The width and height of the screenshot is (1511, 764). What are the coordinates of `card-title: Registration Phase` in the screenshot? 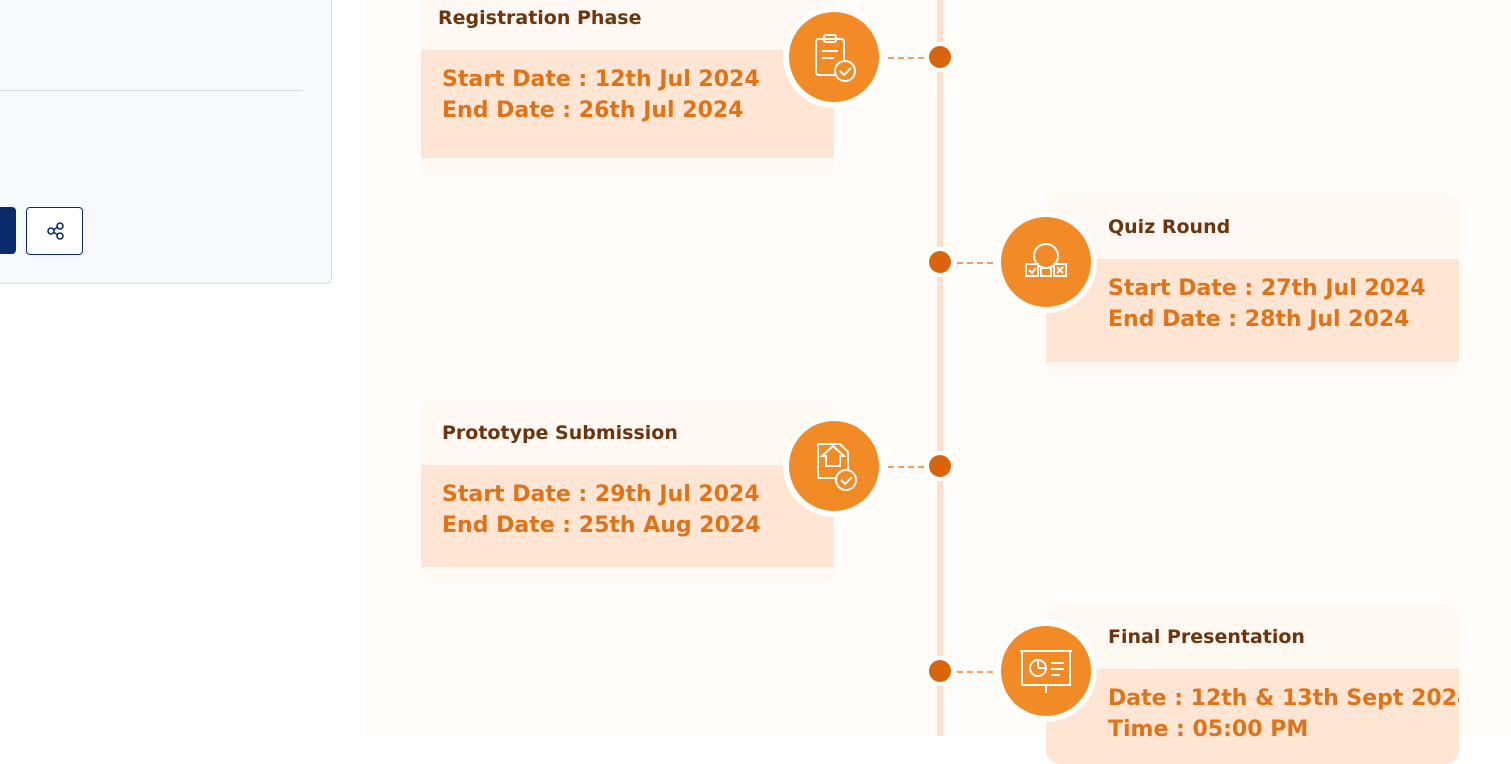 It's located at (540, 17).